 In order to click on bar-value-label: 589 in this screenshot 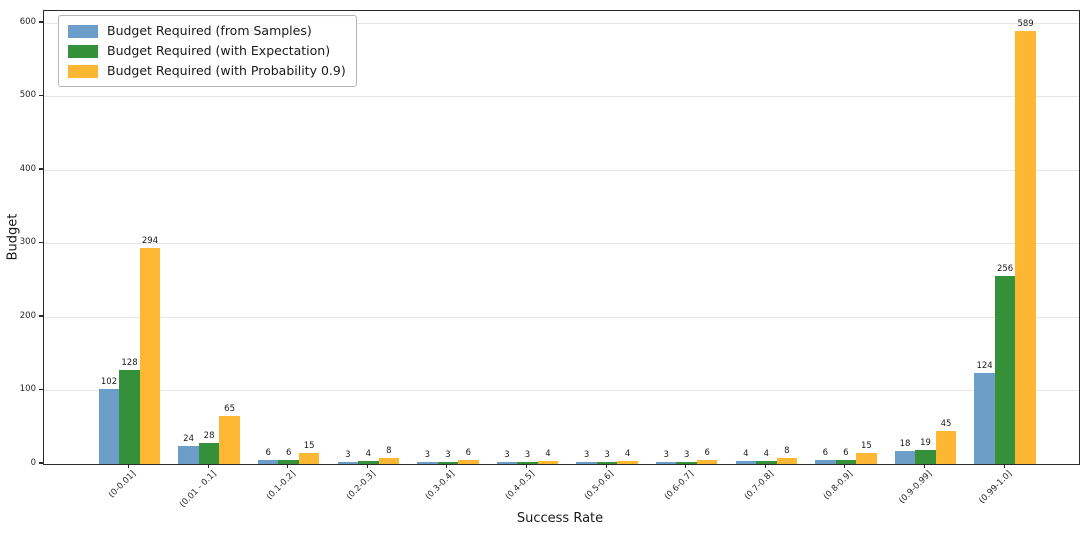, I will do `click(1025, 24)`.